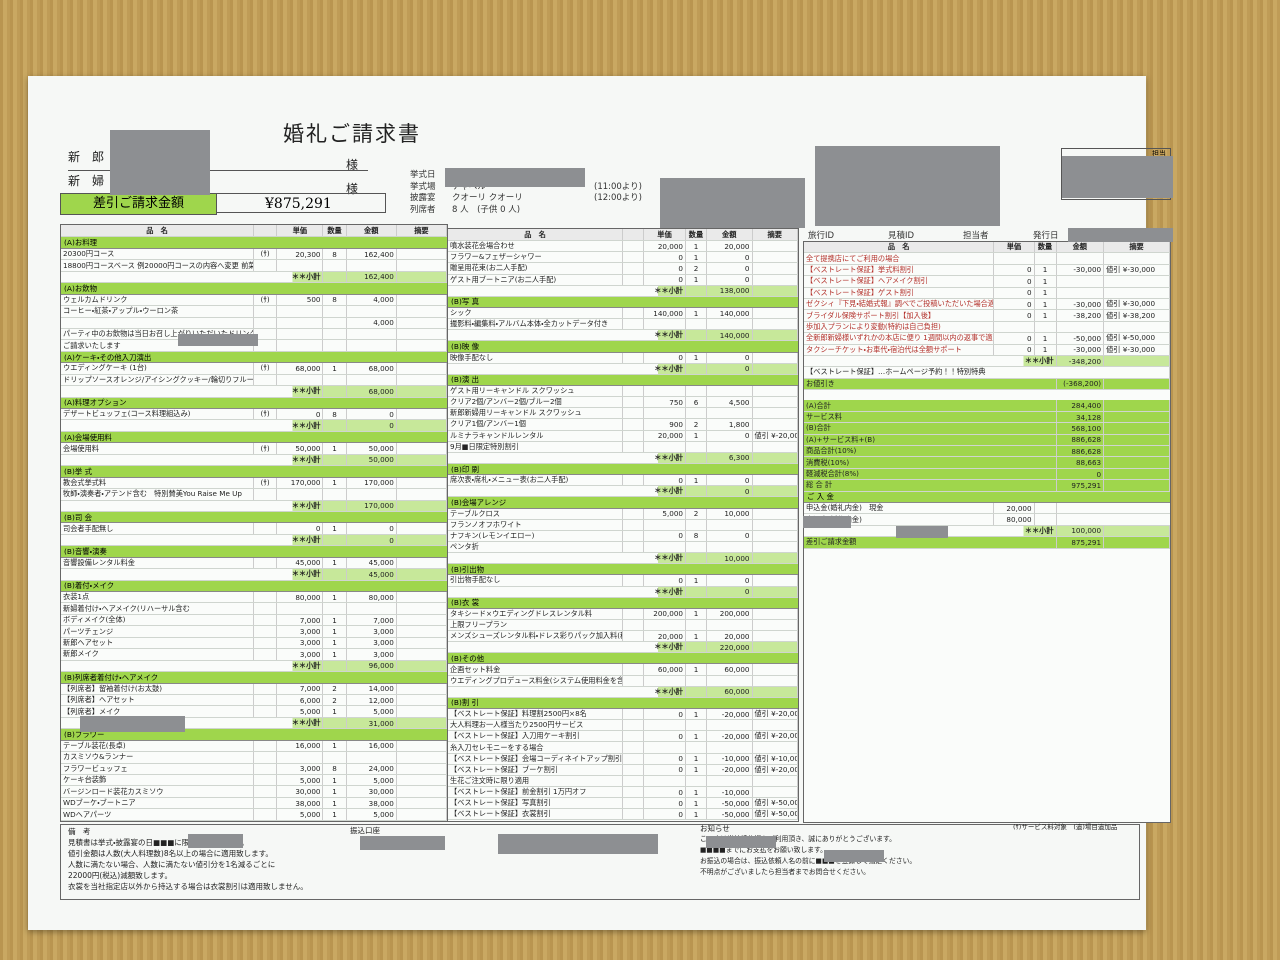  What do you see at coordinates (987, 486) in the screenshot?
I see `total-row: 総 合 計 975,291` at bounding box center [987, 486].